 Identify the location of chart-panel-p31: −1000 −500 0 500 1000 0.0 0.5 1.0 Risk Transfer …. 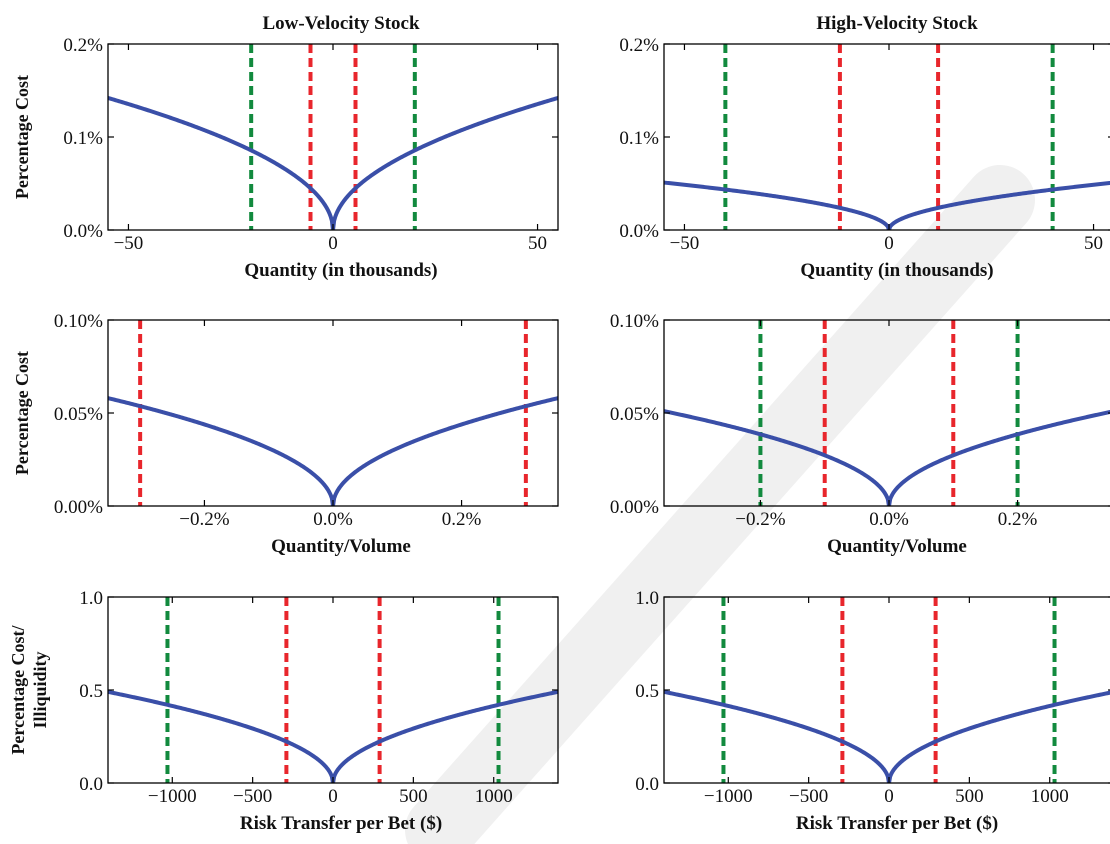
(283, 711).